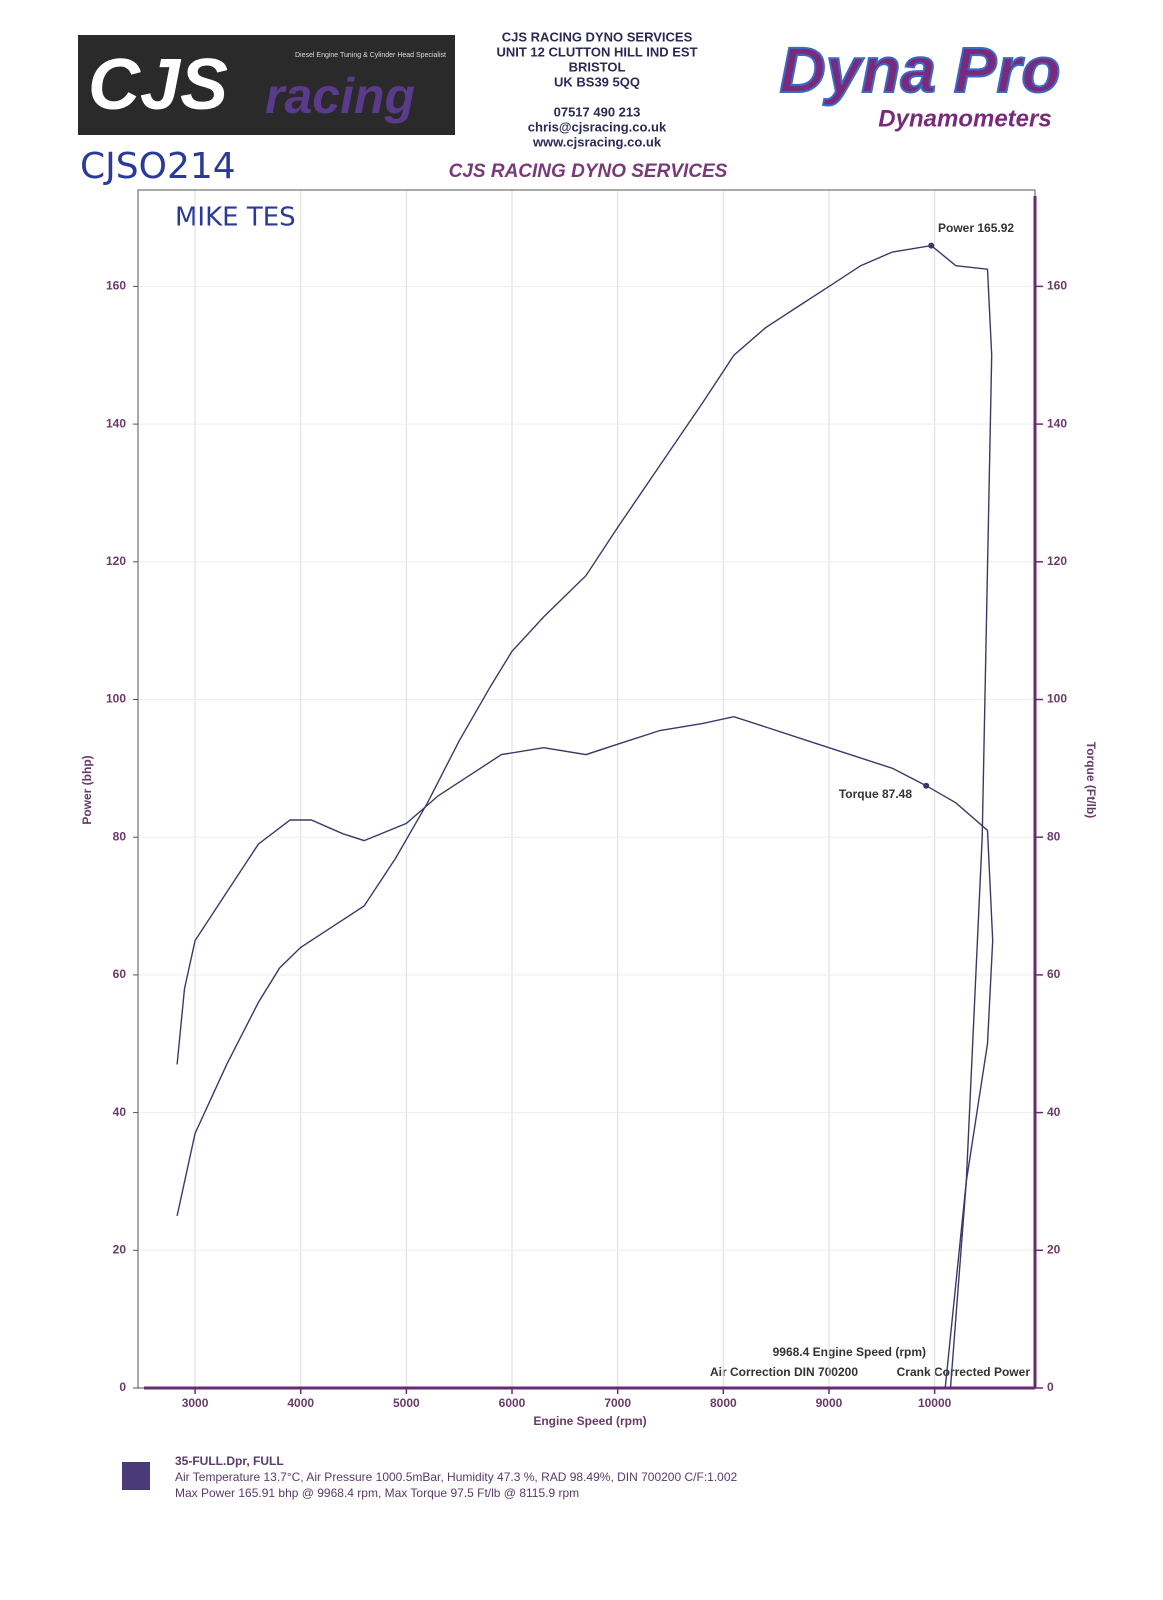 This screenshot has height=1600, width=1163. What do you see at coordinates (158, 85) in the screenshot?
I see `left-logo: CJS` at bounding box center [158, 85].